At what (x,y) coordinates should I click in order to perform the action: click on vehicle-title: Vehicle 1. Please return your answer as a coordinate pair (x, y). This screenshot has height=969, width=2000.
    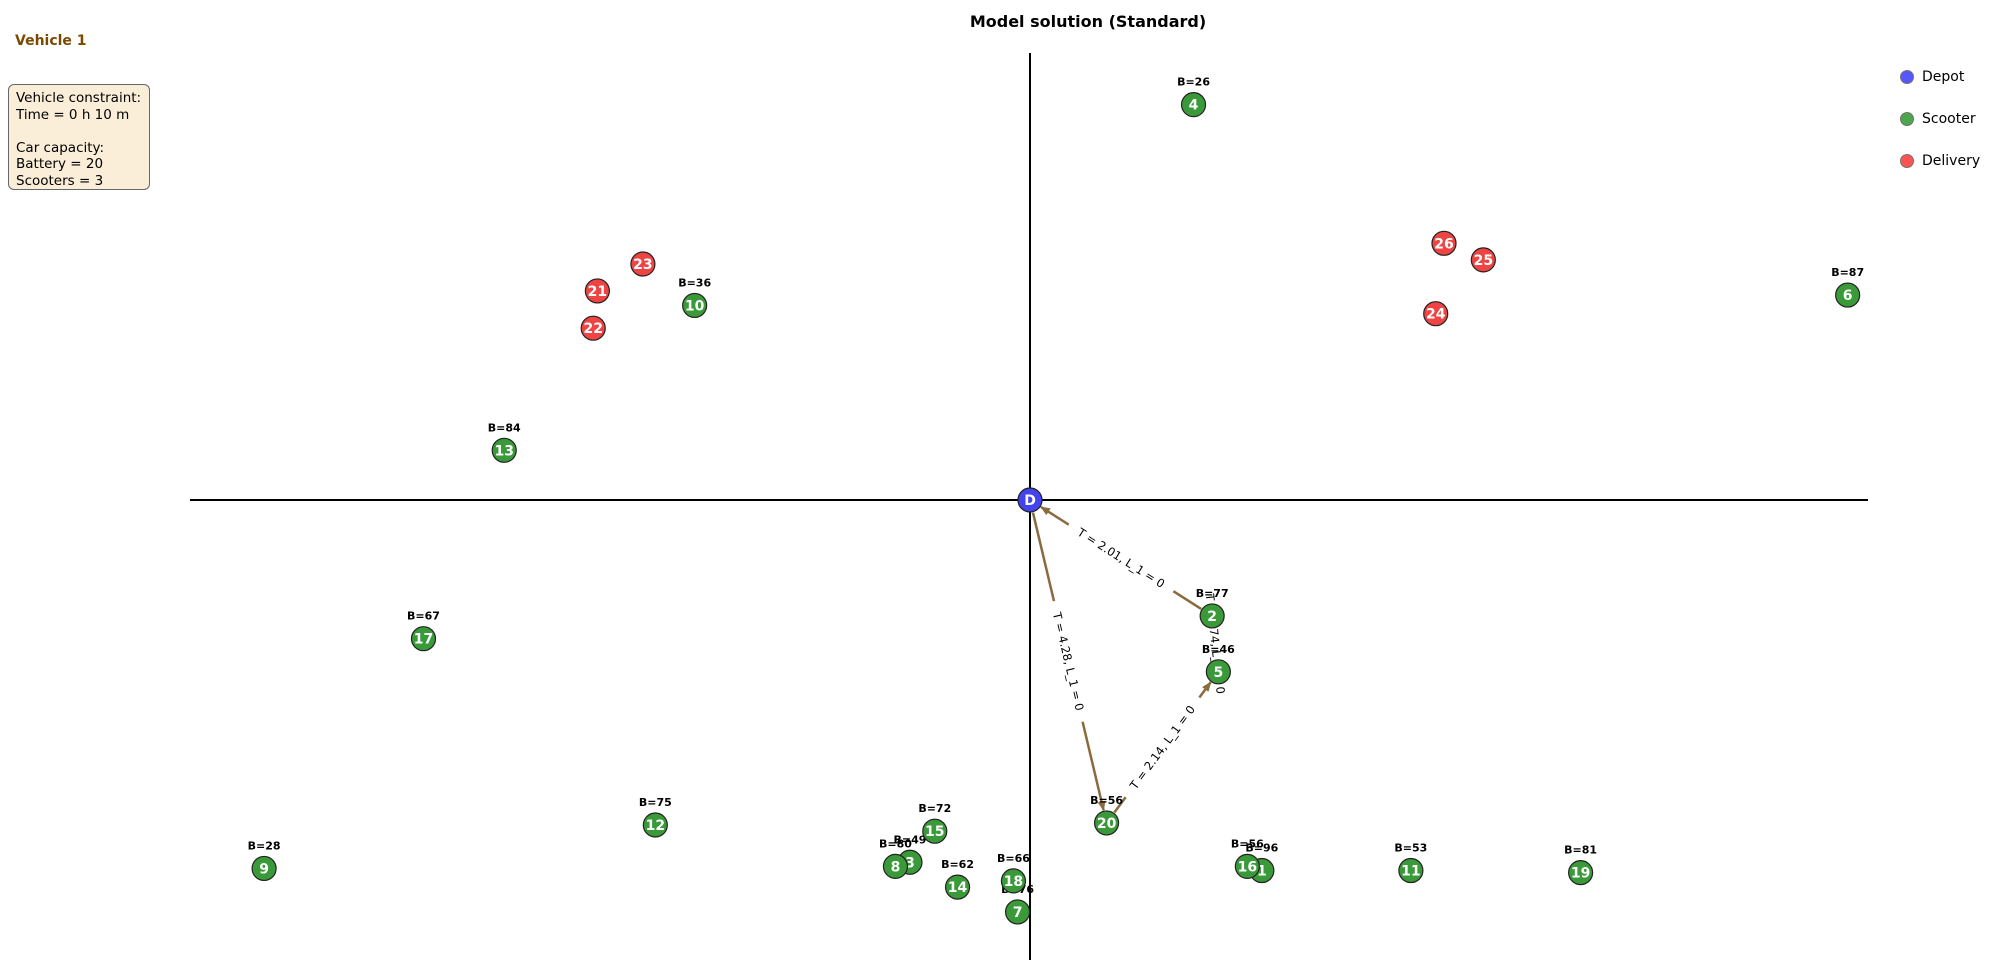
    Looking at the image, I should click on (51, 41).